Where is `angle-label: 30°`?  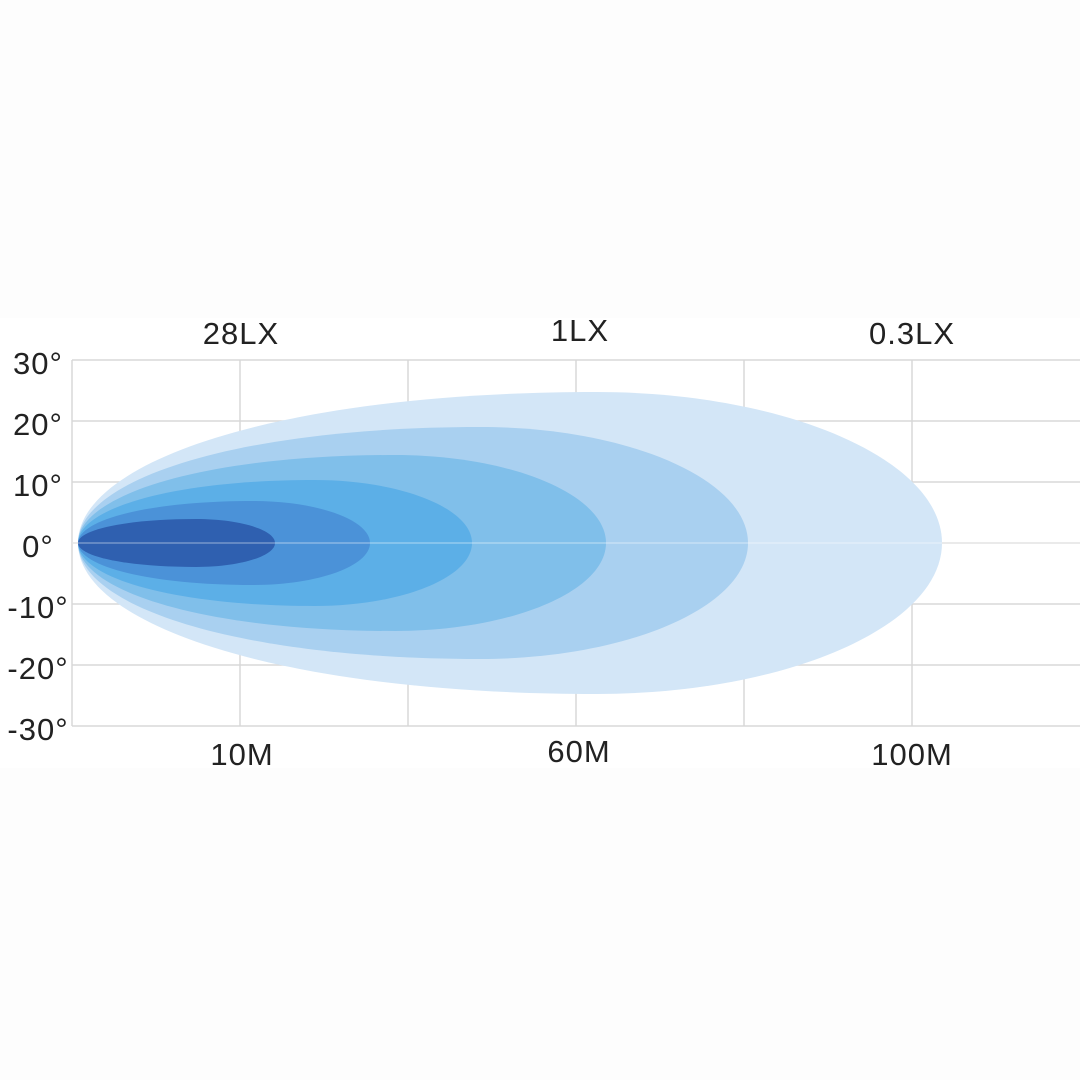
angle-label: 30° is located at coordinates (38, 363).